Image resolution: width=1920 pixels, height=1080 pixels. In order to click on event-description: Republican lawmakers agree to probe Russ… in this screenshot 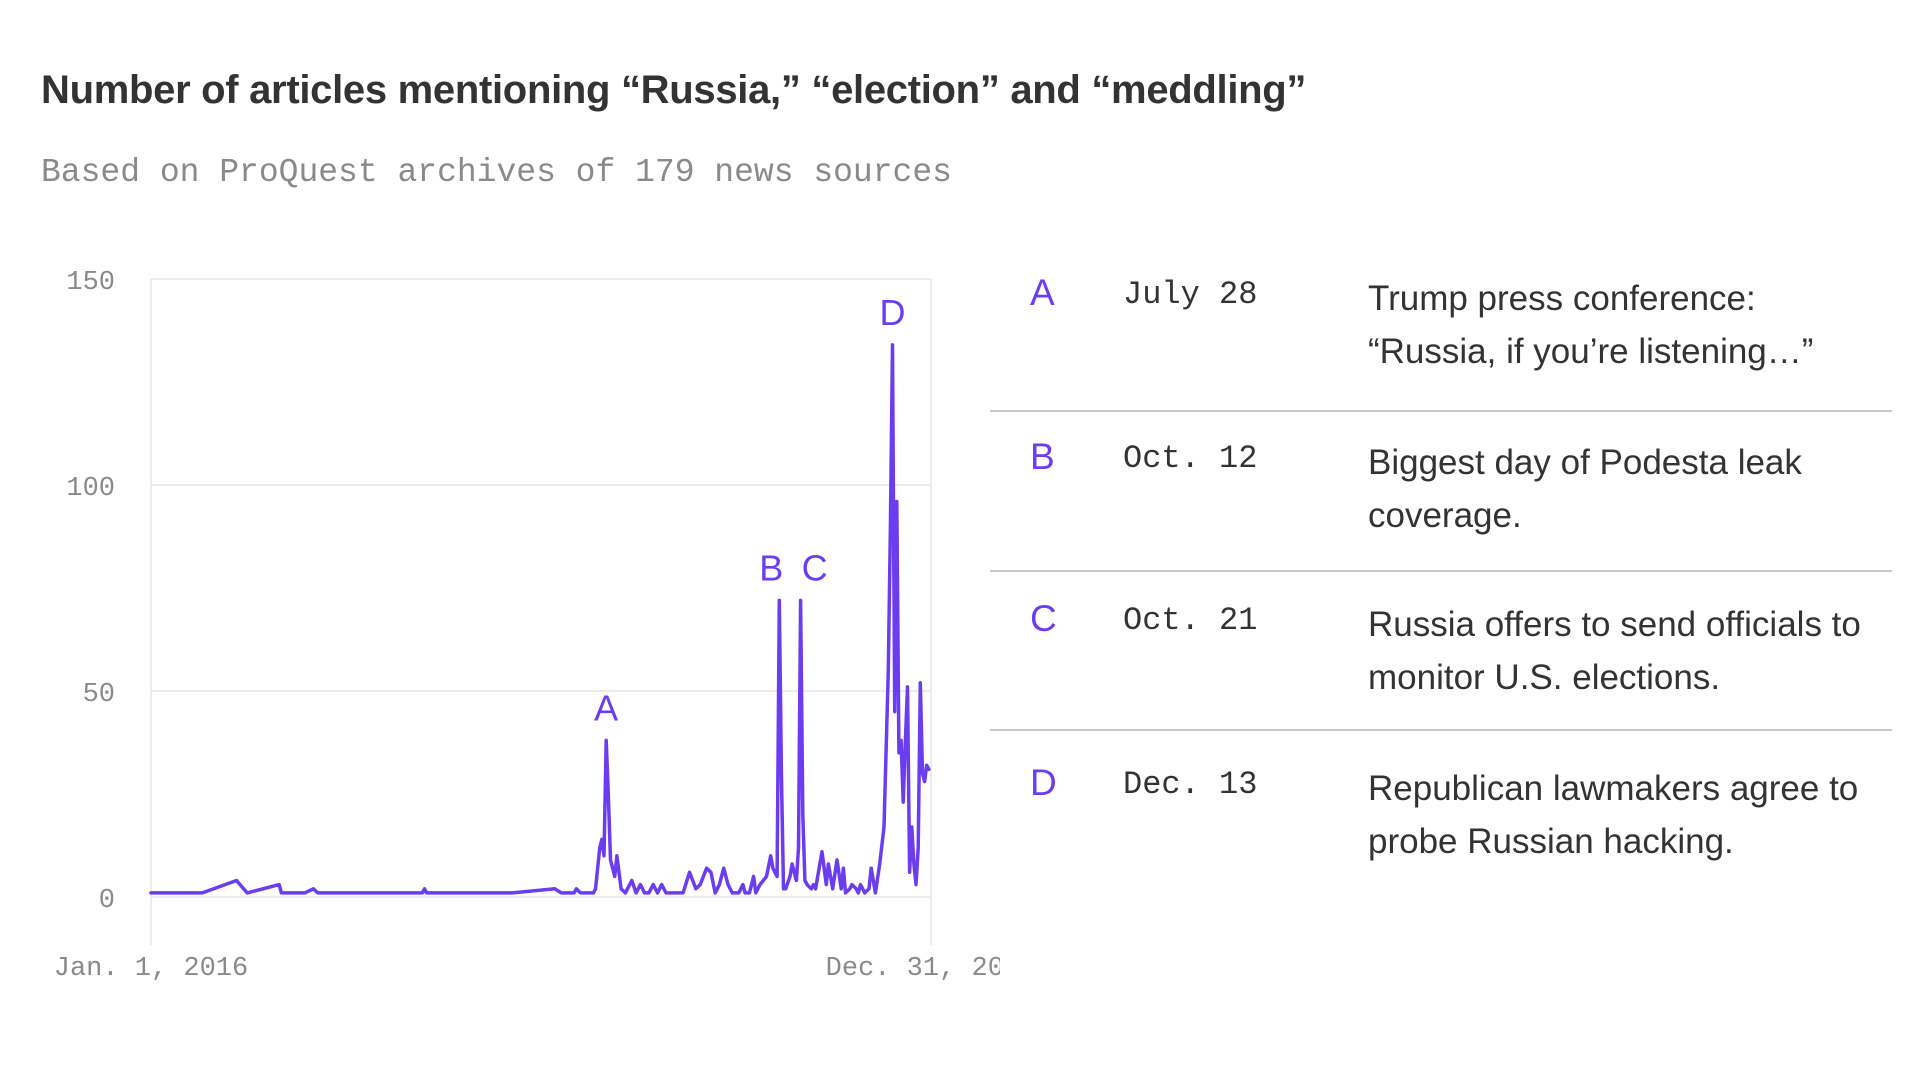, I will do `click(1613, 815)`.